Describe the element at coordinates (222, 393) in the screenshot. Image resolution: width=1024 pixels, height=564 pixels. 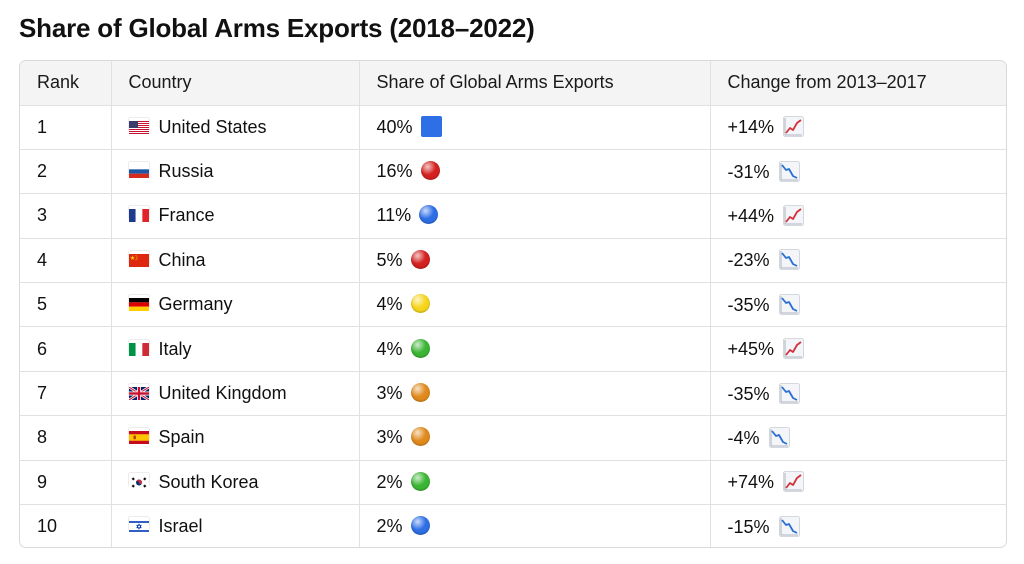
I see `country-name: United Kingdom` at that location.